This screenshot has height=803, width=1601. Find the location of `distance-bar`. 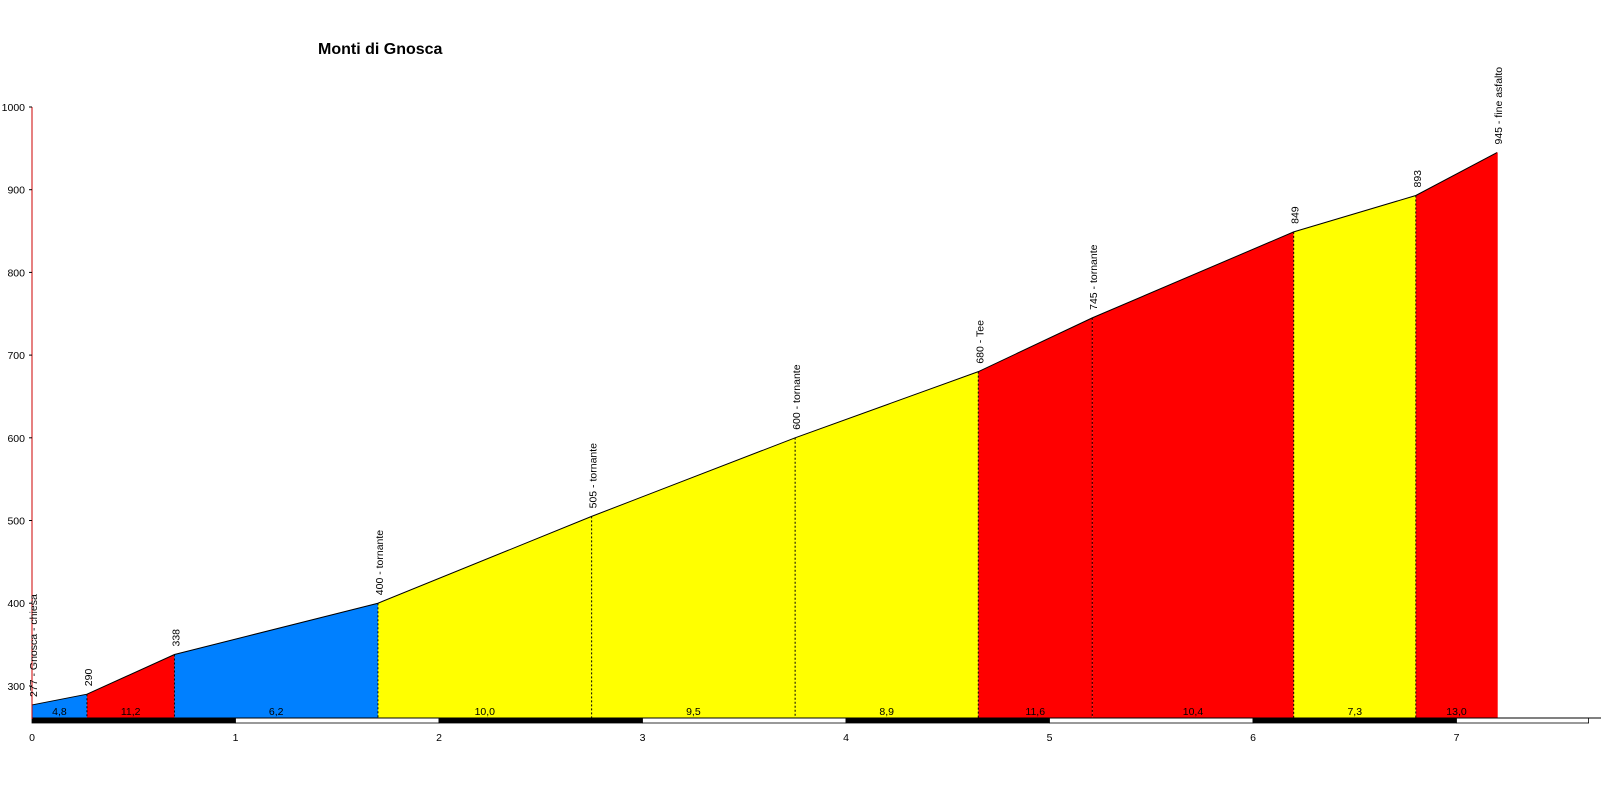

distance-bar is located at coordinates (816, 720).